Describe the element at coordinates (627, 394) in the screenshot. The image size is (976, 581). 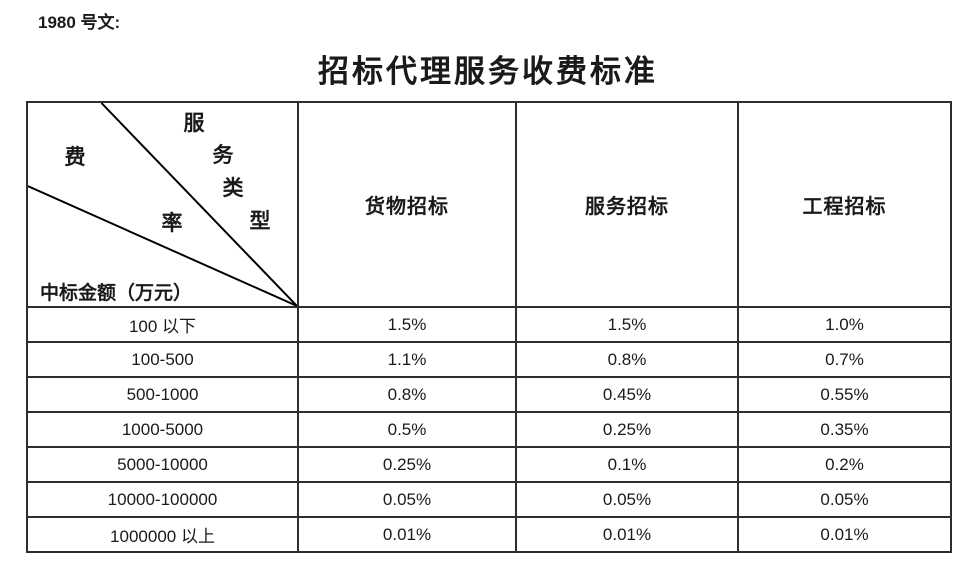
I see `fee-rate-value: 0.45%` at that location.